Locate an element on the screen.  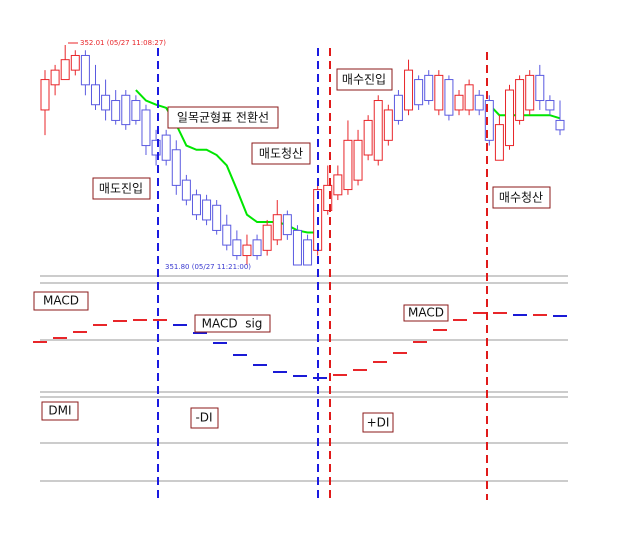
annotation: 매수청산 is located at coordinates (521, 198).